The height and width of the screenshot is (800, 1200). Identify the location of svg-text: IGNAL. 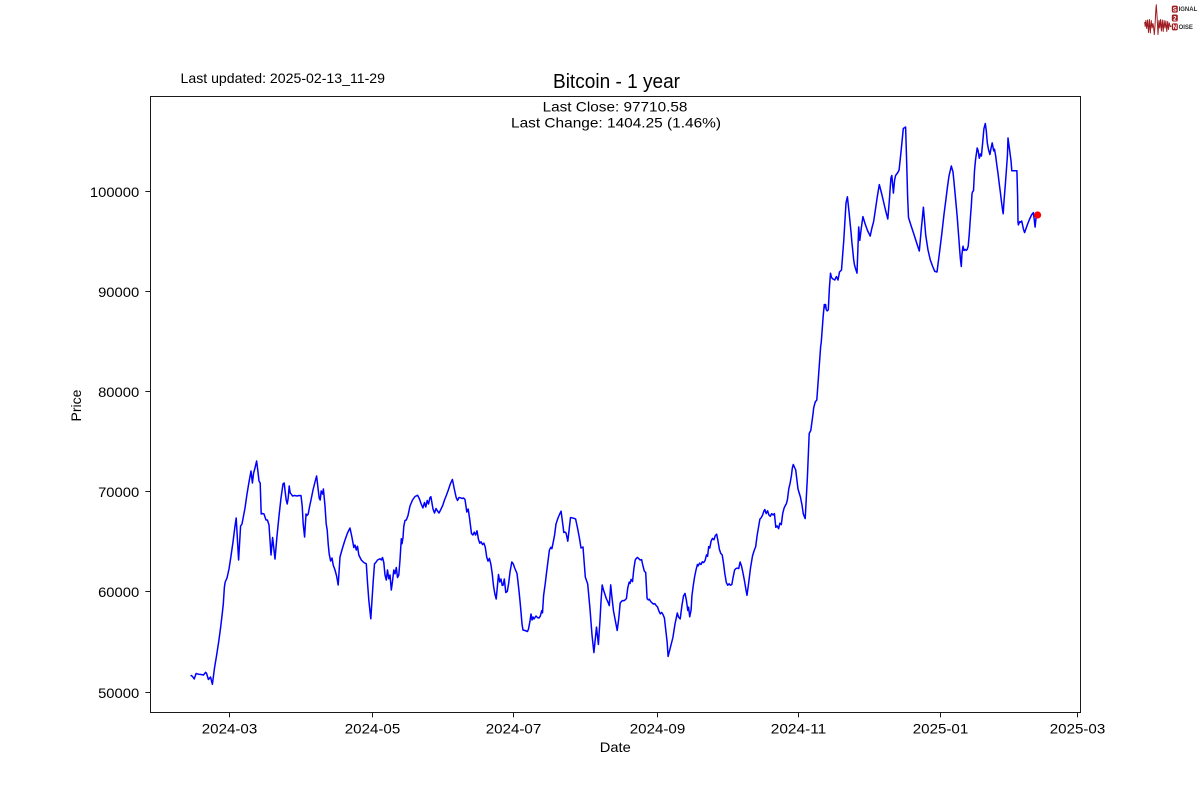
(1188, 10).